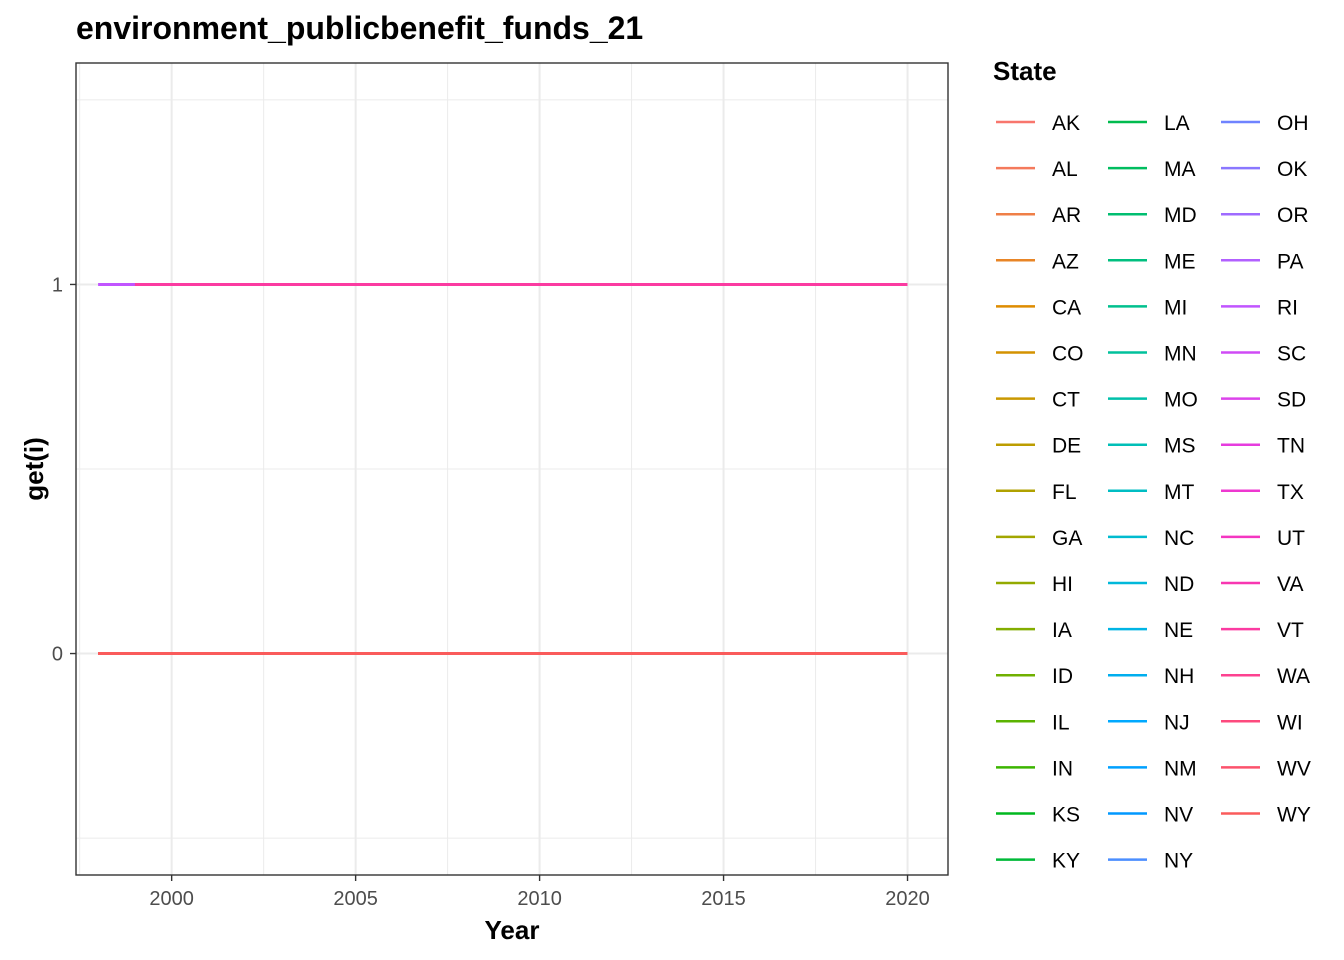  What do you see at coordinates (1152, 446) in the screenshot?
I see `legend-item-ms: MS` at bounding box center [1152, 446].